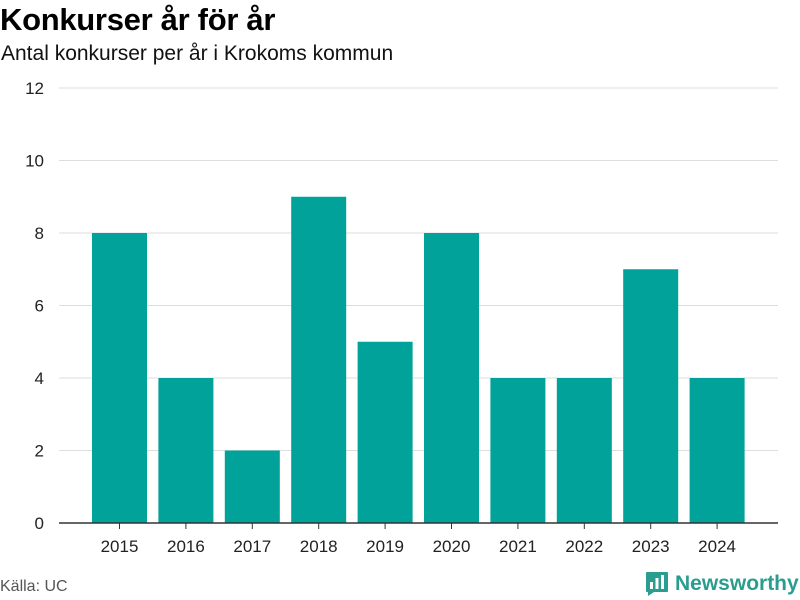 The width and height of the screenshot is (800, 600). What do you see at coordinates (657, 584) in the screenshot?
I see `newsworthy-logo-icon` at bounding box center [657, 584].